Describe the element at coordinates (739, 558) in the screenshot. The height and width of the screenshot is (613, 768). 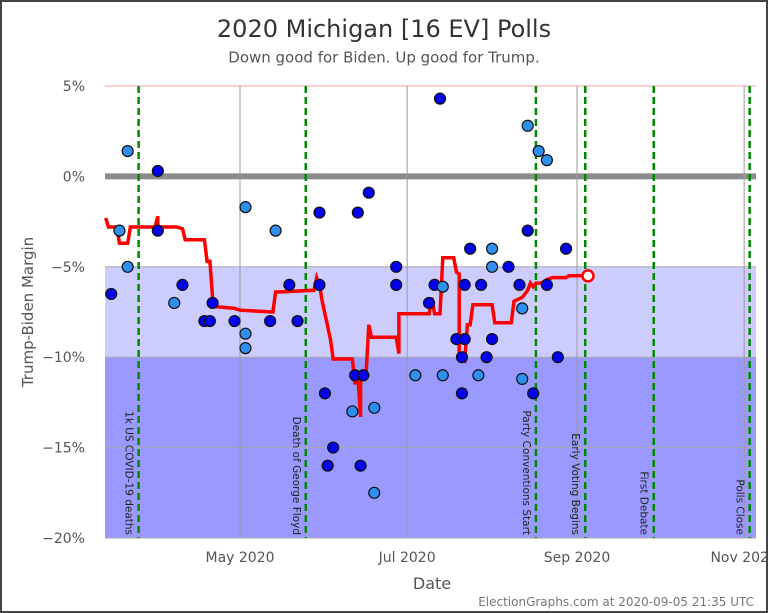
I see `x-tick-label: Nov 2020` at that location.